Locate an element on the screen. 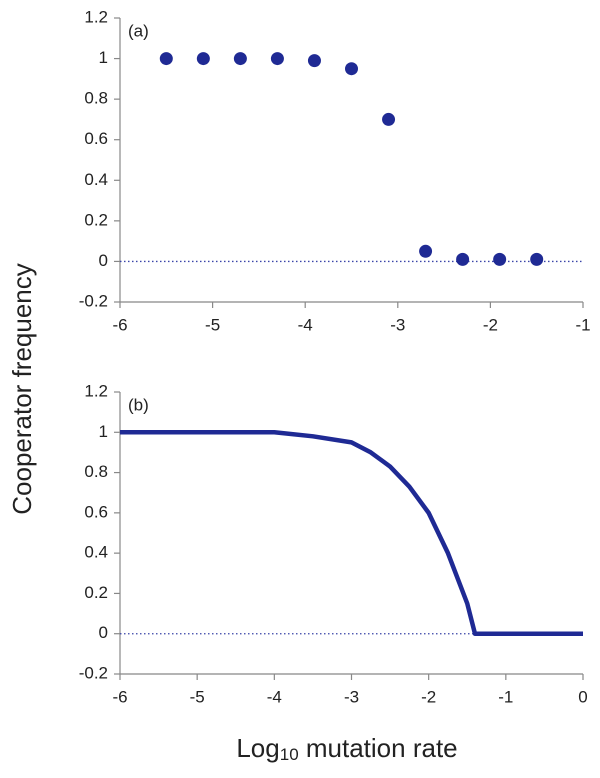 This screenshot has height=778, width=600. panel-label: (a) is located at coordinates (138, 30).